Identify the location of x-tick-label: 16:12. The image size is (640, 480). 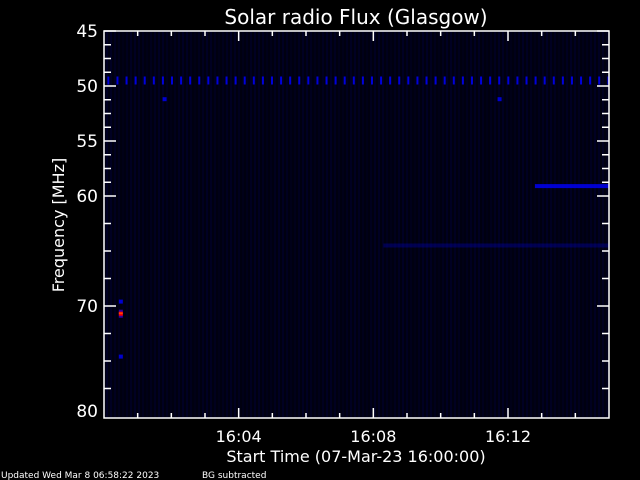
(508, 436).